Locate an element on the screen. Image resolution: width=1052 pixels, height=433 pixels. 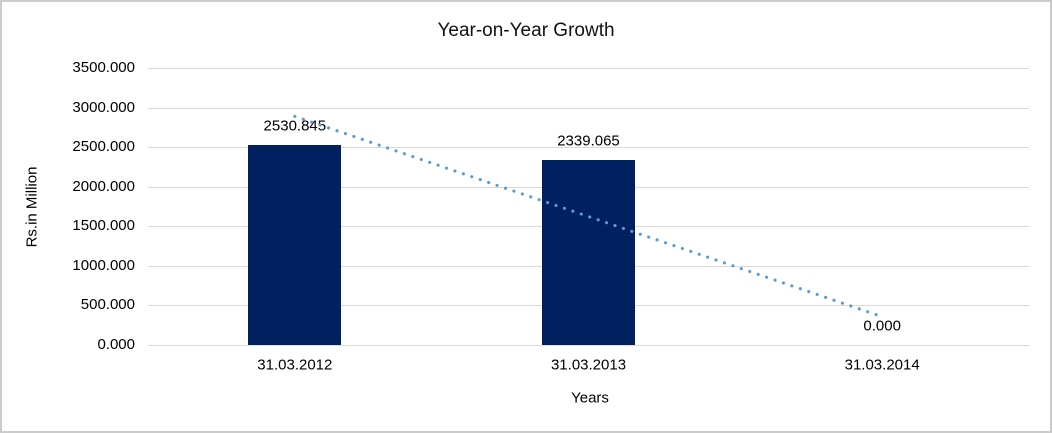
y-axis-title: Rs.in Million is located at coordinates (32, 207).